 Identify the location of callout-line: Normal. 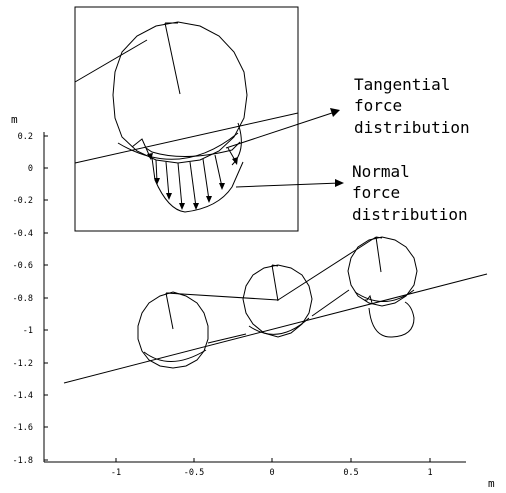
(381, 171).